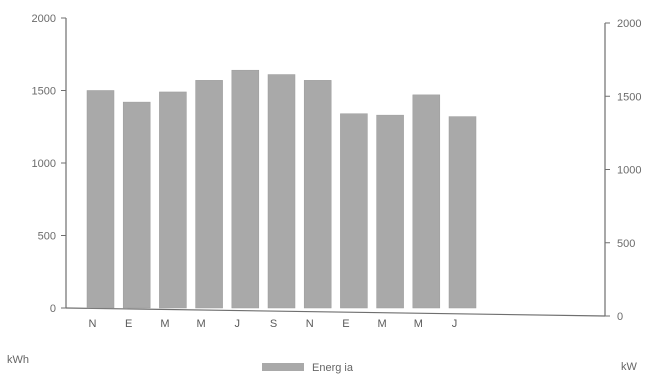 Image resolution: width=657 pixels, height=375 pixels. I want to click on x-tick-label-2: M, so click(164, 324).